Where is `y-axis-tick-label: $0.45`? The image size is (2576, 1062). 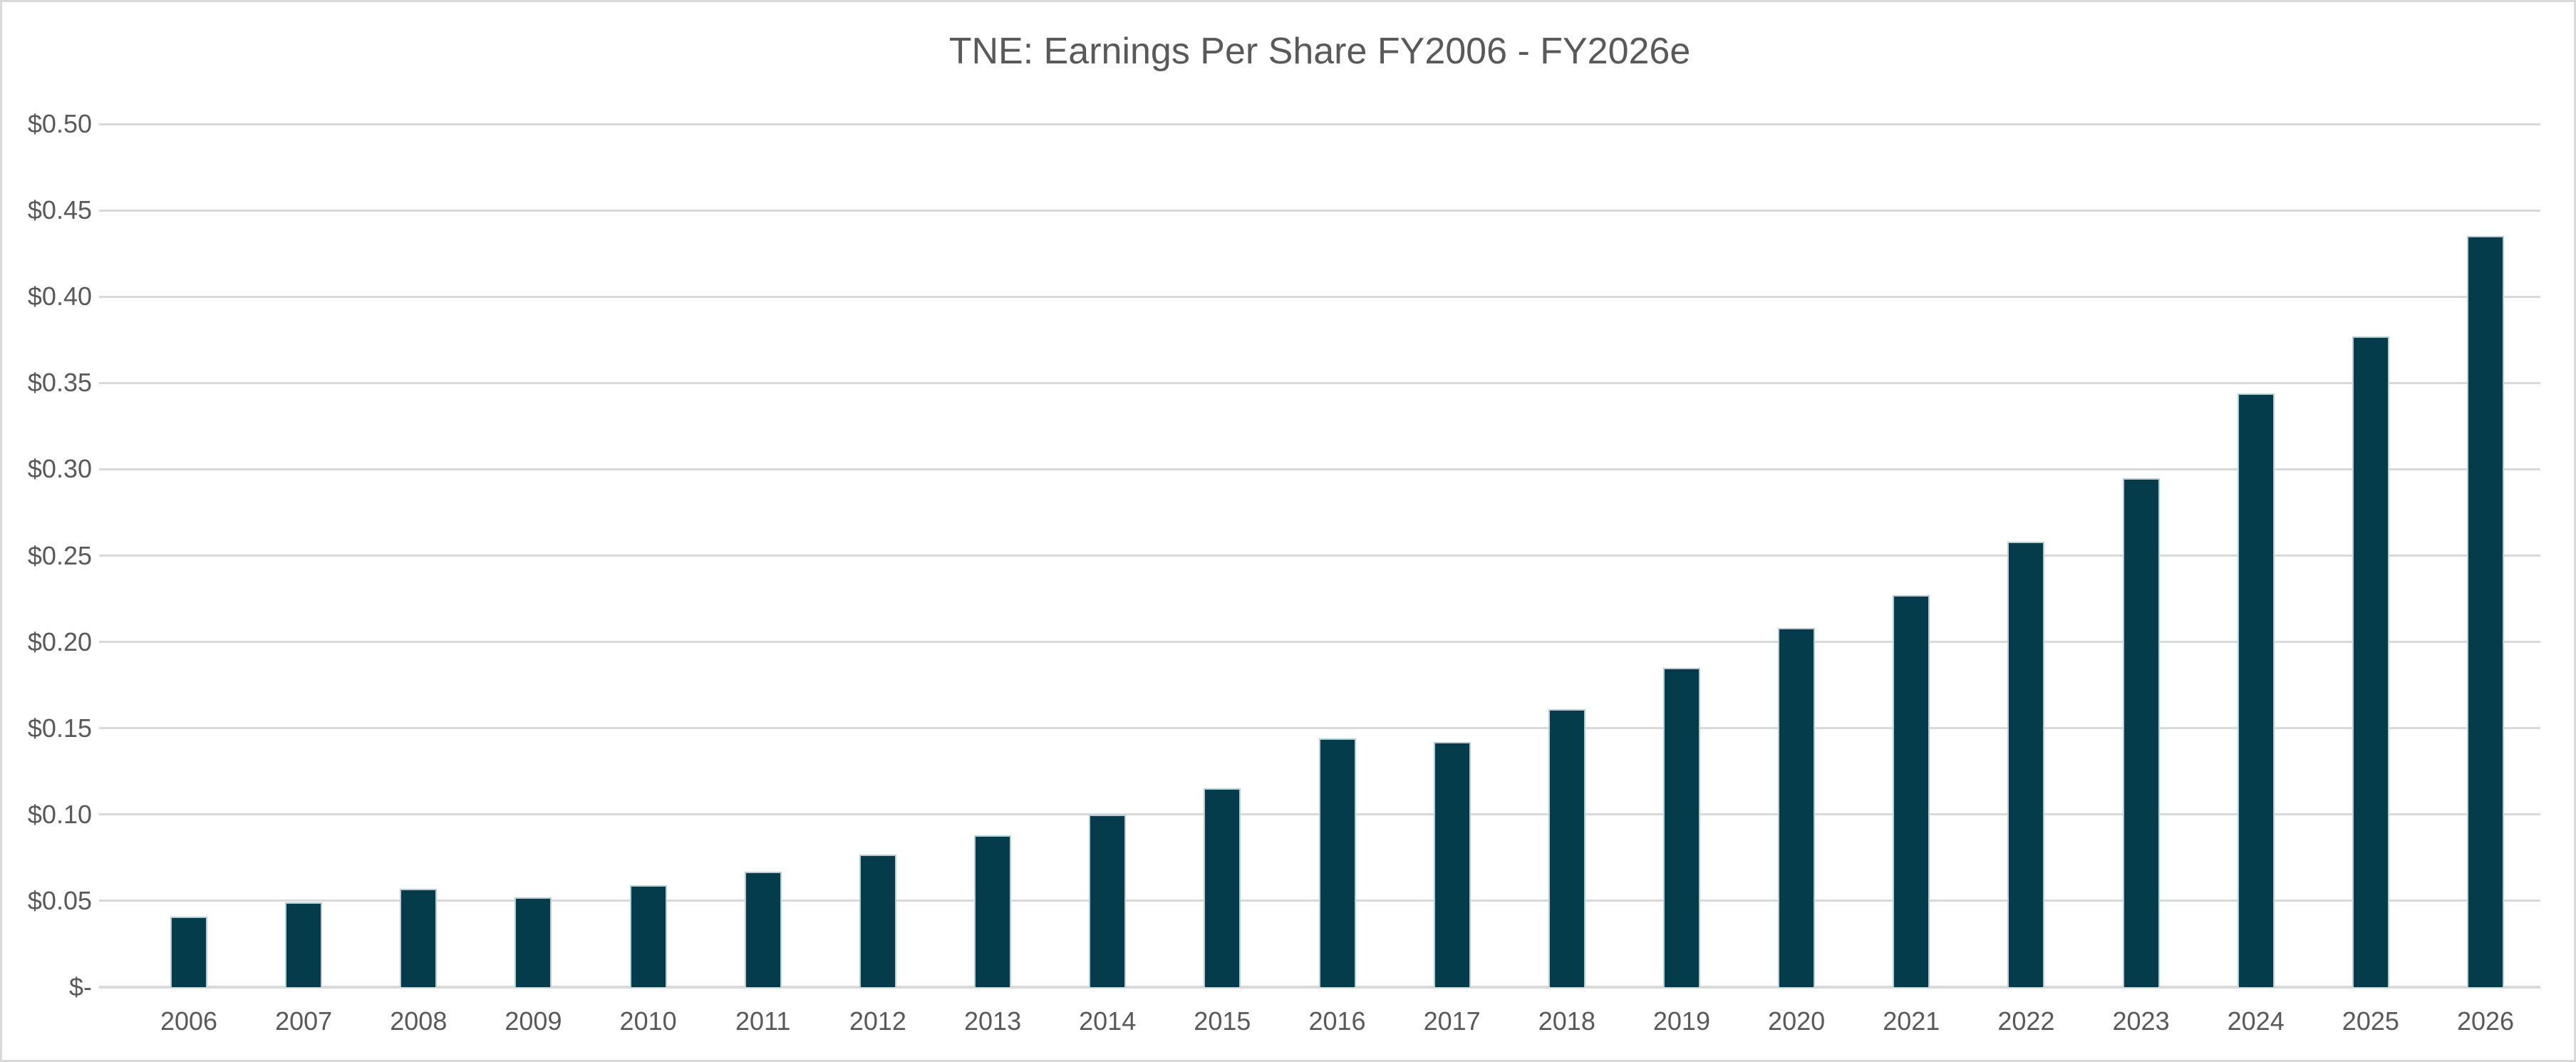
y-axis-tick-label: $0.45 is located at coordinates (59, 210).